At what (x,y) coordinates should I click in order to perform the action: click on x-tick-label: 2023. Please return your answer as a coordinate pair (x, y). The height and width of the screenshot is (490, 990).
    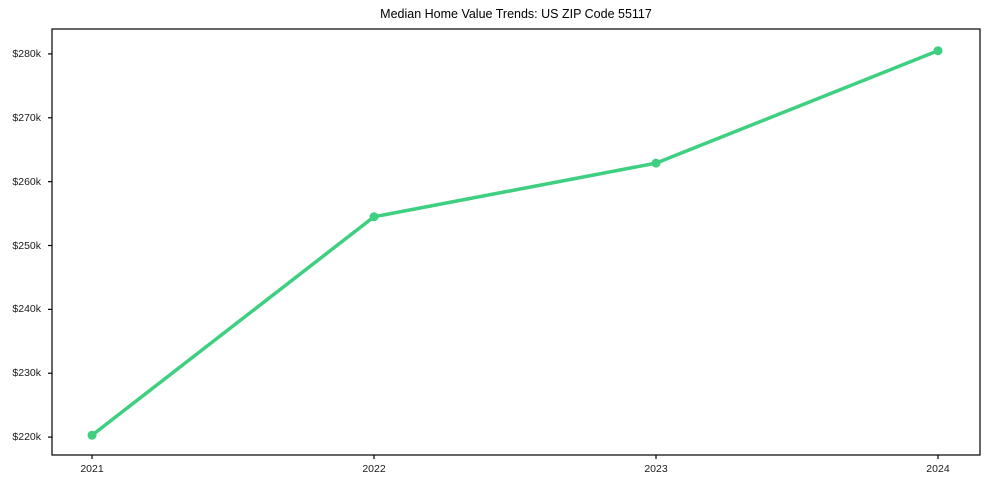
    Looking at the image, I should click on (656, 469).